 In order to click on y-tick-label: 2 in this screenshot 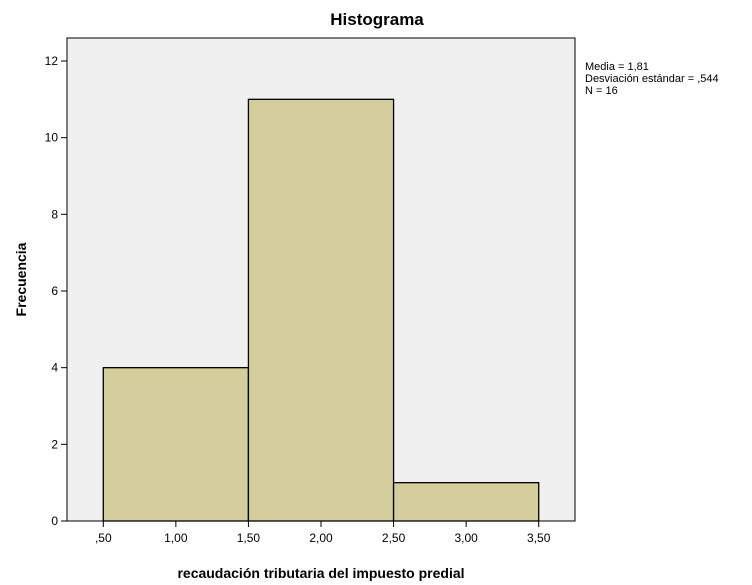, I will do `click(54, 444)`.